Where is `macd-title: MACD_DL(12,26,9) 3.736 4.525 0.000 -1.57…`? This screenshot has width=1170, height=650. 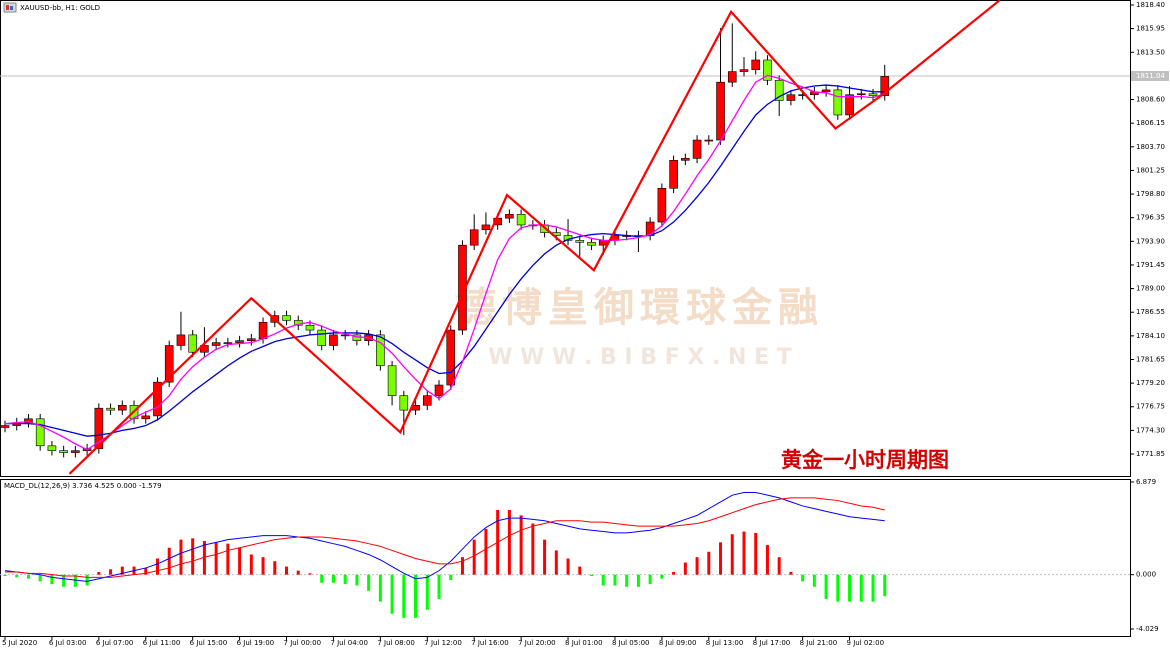 macd-title: MACD_DL(12,26,9) 3.736 4.525 0.000 -1.57… is located at coordinates (83, 486).